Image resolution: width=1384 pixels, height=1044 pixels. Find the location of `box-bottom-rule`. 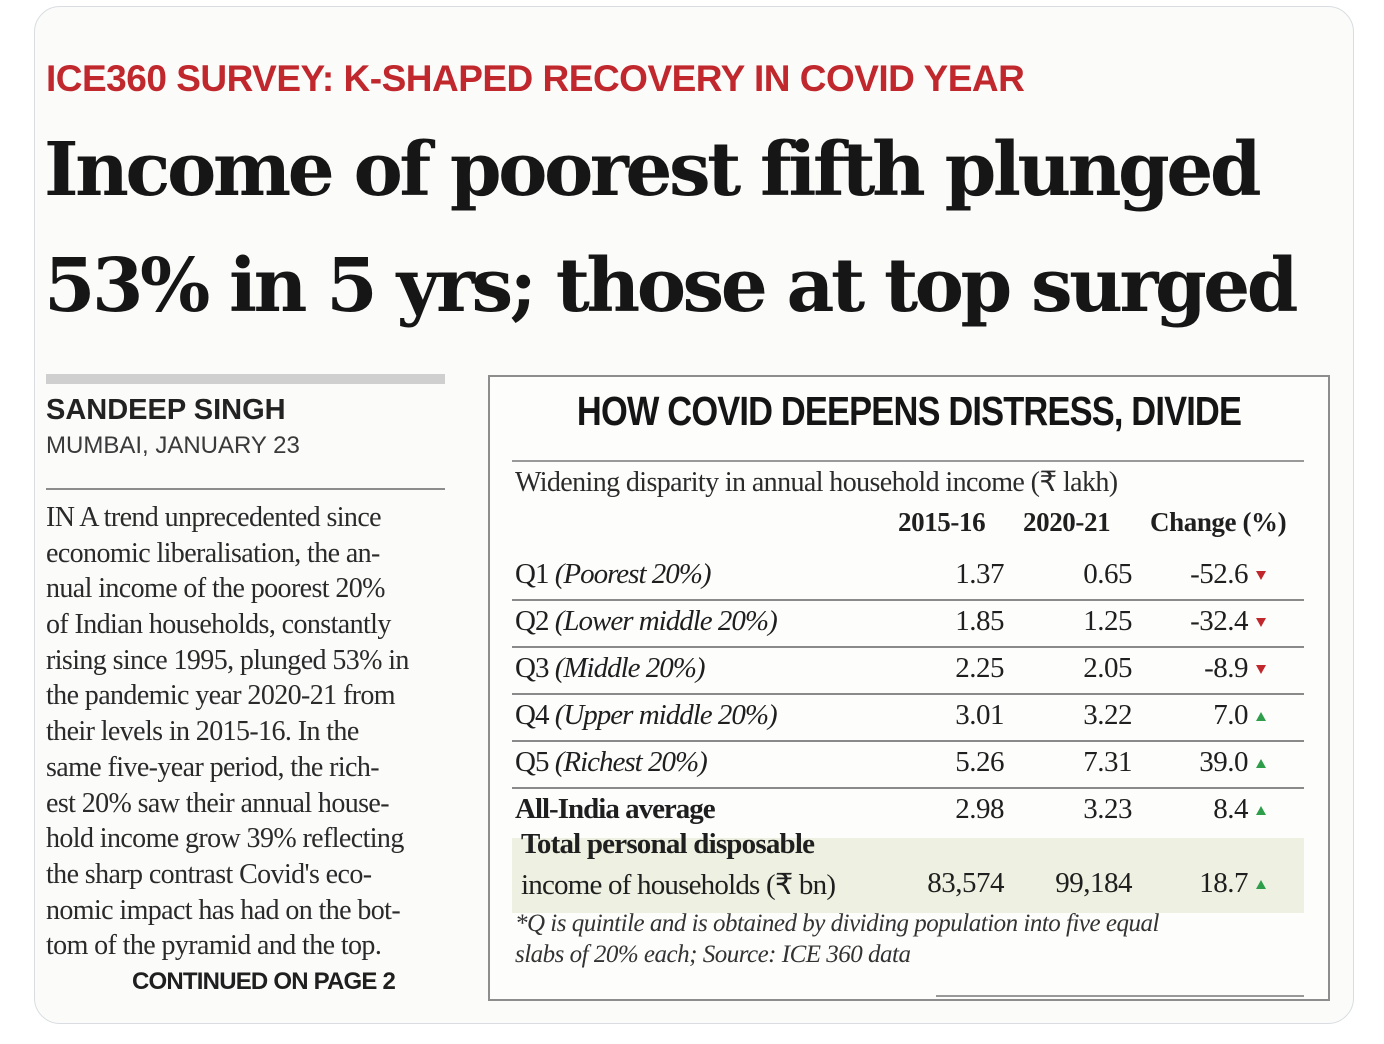

box-bottom-rule is located at coordinates (1120, 996).